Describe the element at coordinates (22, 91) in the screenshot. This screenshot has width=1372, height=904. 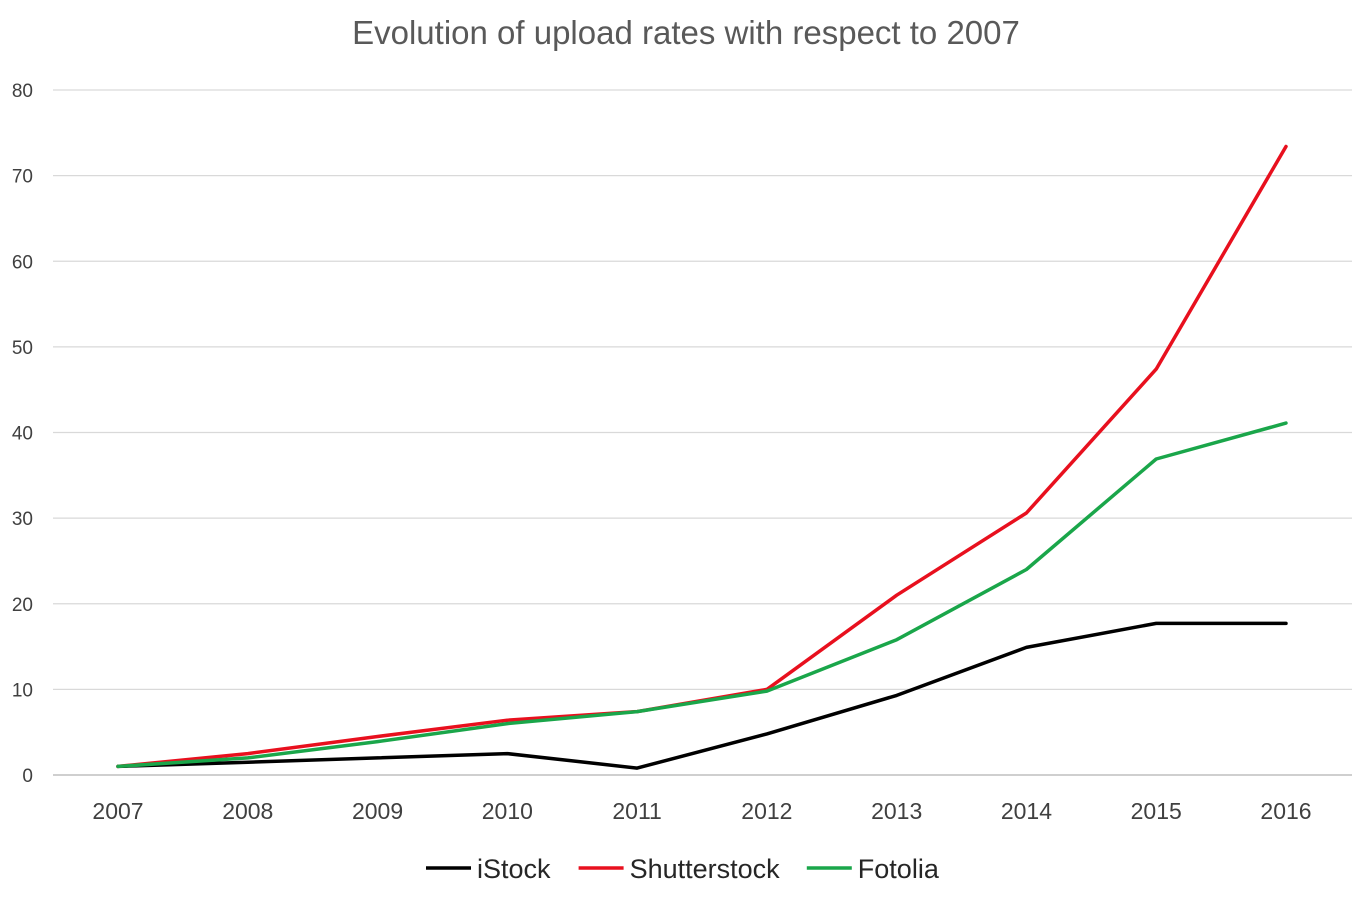
I see `y-tick-label: 80` at that location.